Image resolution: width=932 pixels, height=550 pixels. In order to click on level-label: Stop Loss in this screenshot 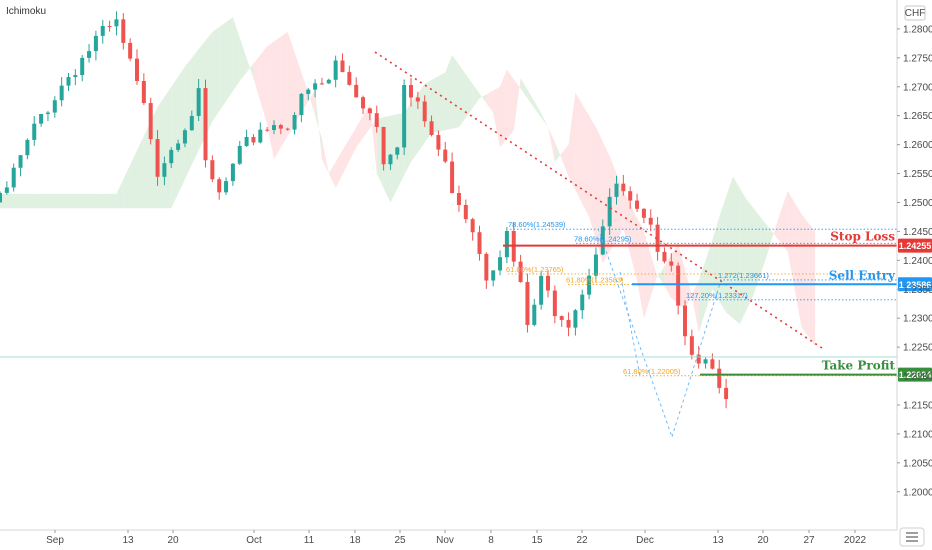, I will do `click(862, 237)`.